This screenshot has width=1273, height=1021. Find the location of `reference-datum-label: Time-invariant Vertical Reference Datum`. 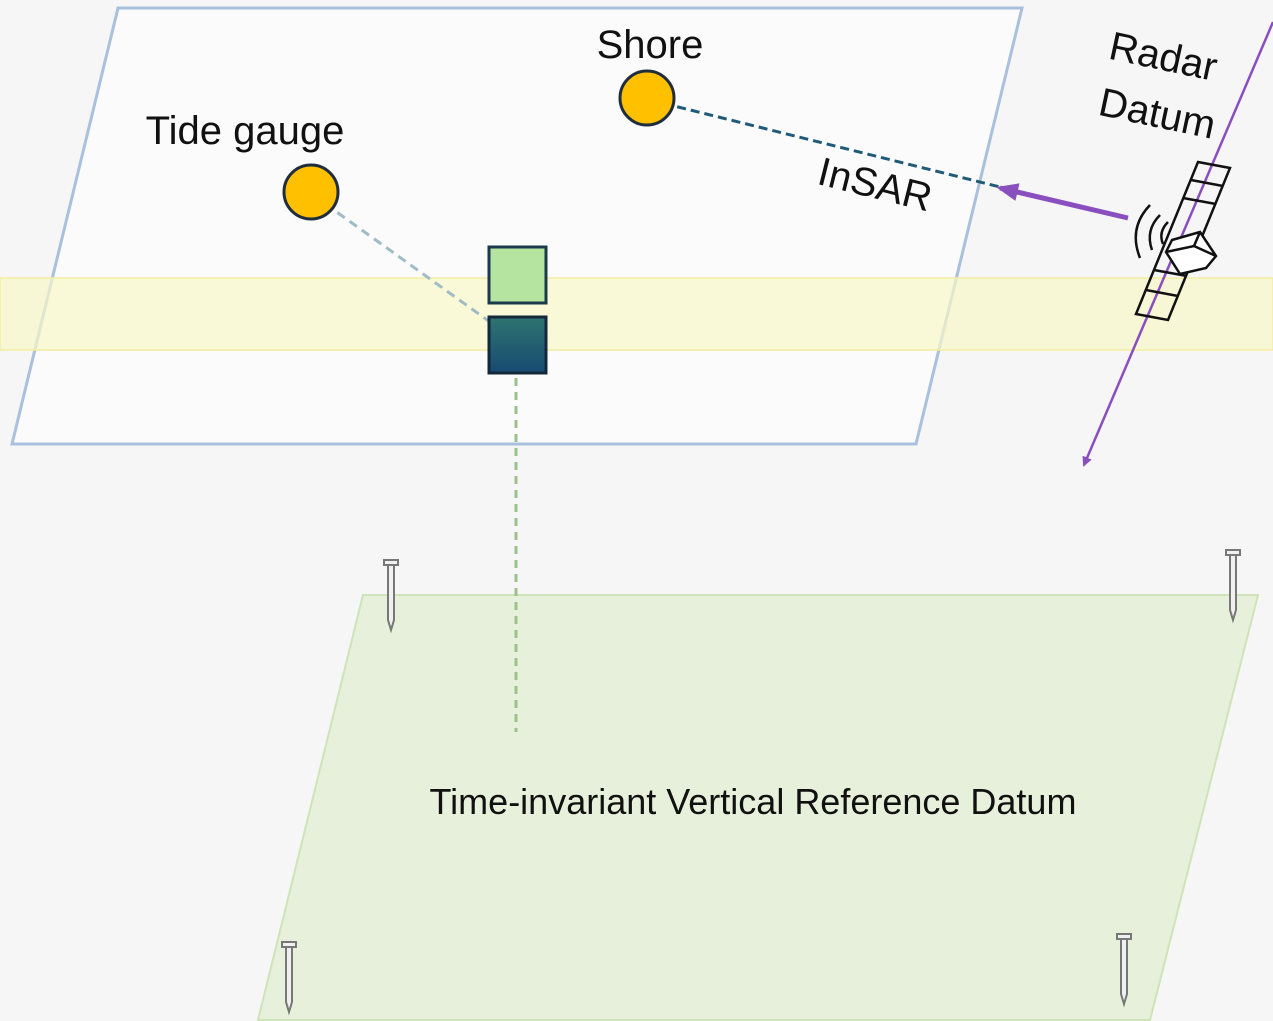

reference-datum-label: Time-invariant Vertical Reference Datum is located at coordinates (753, 801).